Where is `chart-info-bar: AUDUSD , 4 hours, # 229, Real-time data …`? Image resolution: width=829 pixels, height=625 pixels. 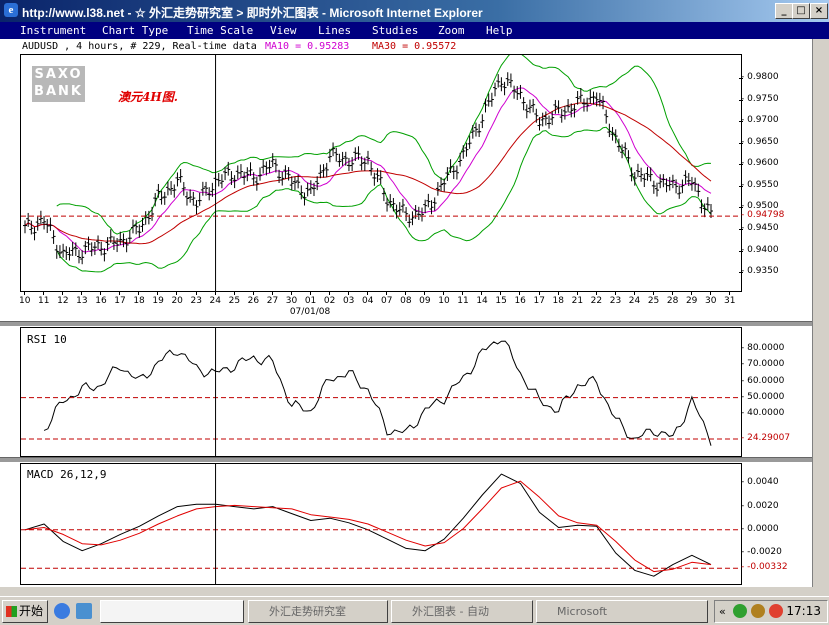
chart-info-bar: AUDUSD , 4 hours, # 229, Real-time data … is located at coordinates (414, 46).